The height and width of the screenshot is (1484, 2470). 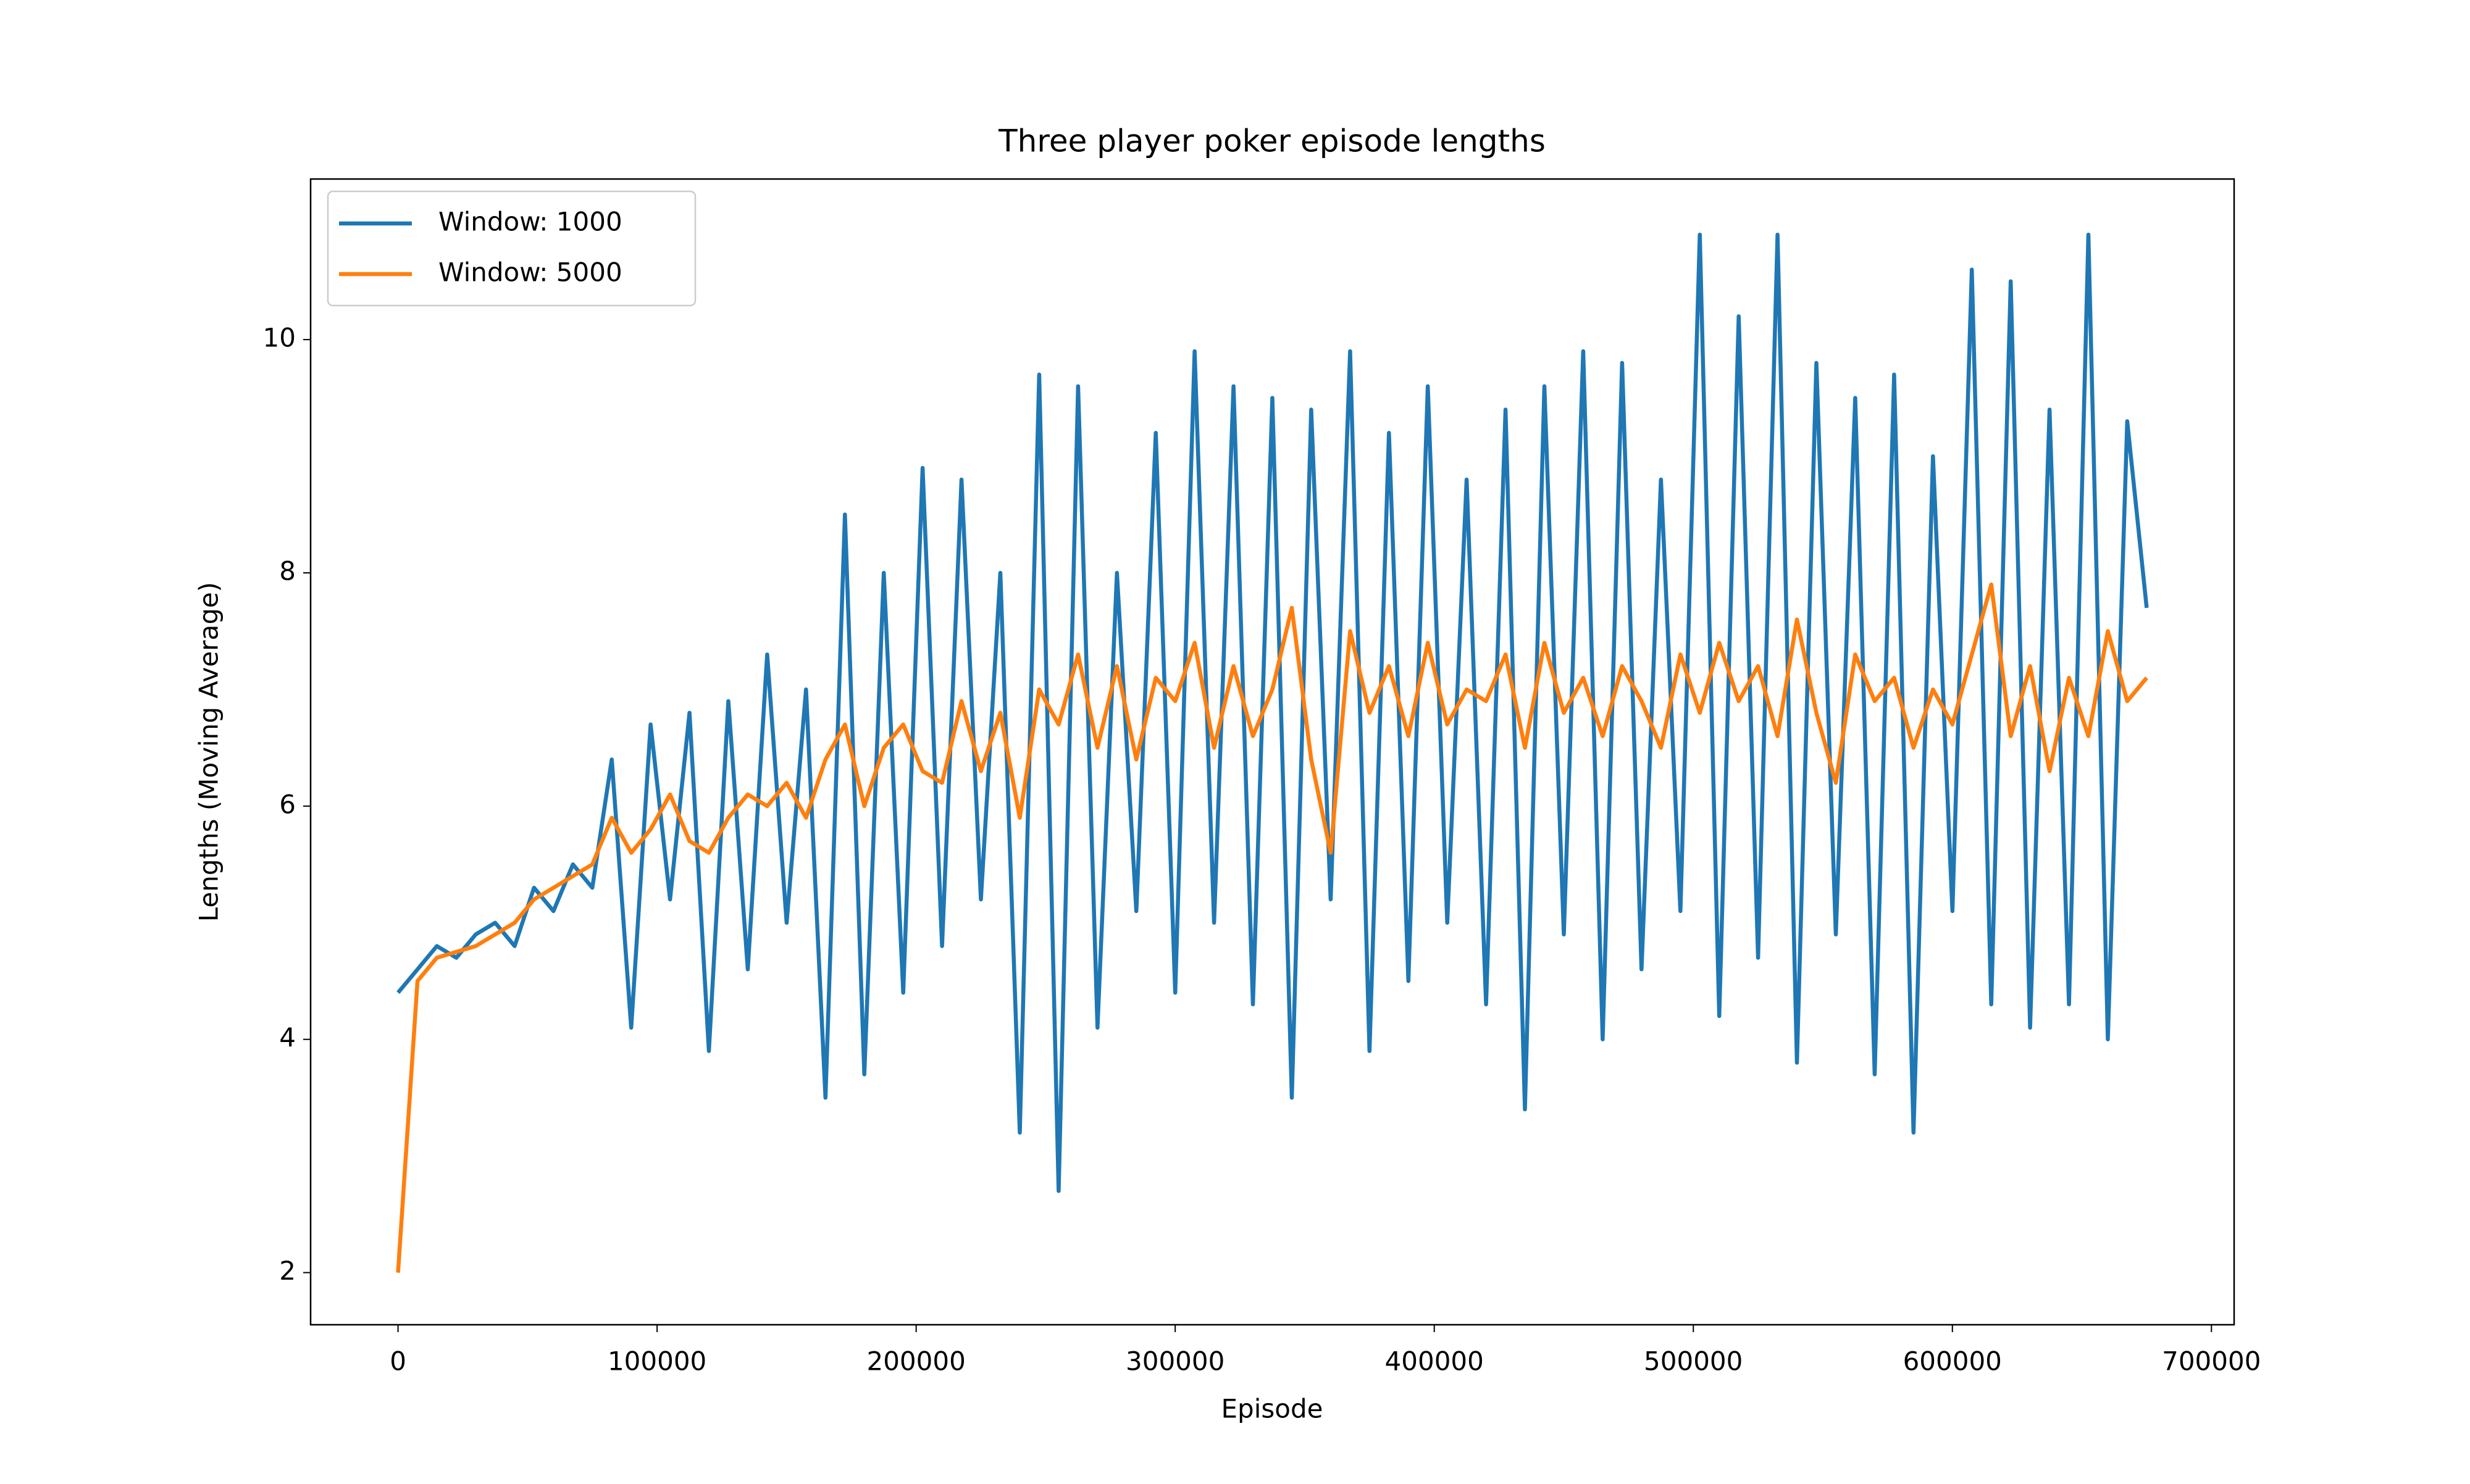 What do you see at coordinates (1693, 1361) in the screenshot?
I see `x-tick-label: 500000` at bounding box center [1693, 1361].